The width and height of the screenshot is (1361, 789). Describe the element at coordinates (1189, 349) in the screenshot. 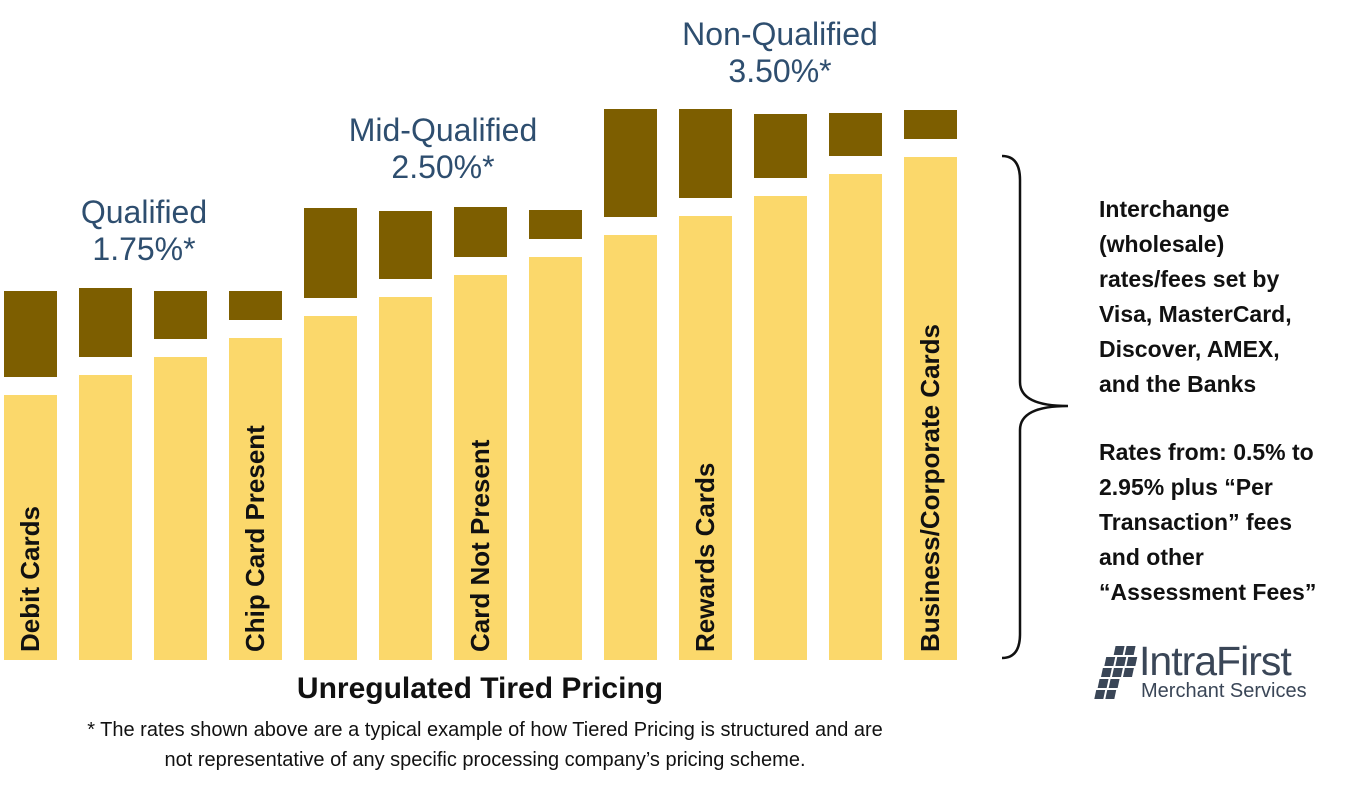

I see `note-line: Discover, AMEX,` at that location.